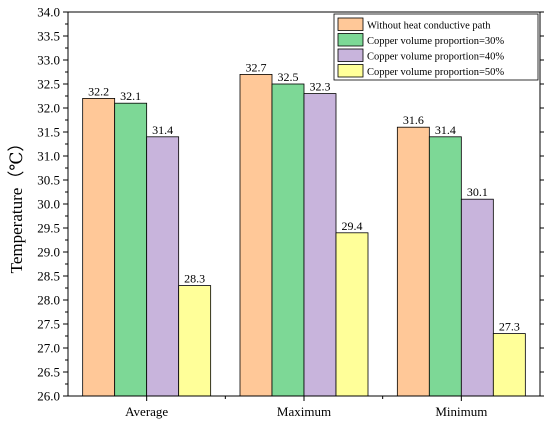 This screenshot has width=550, height=426. I want to click on y-tick-label: 27.0, so click(48, 348).